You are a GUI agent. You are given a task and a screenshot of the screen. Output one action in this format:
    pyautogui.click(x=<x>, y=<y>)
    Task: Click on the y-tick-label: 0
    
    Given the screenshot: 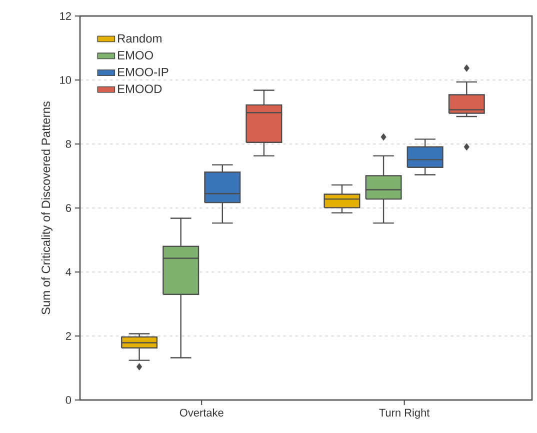 What is the action you would take?
    pyautogui.click(x=69, y=400)
    